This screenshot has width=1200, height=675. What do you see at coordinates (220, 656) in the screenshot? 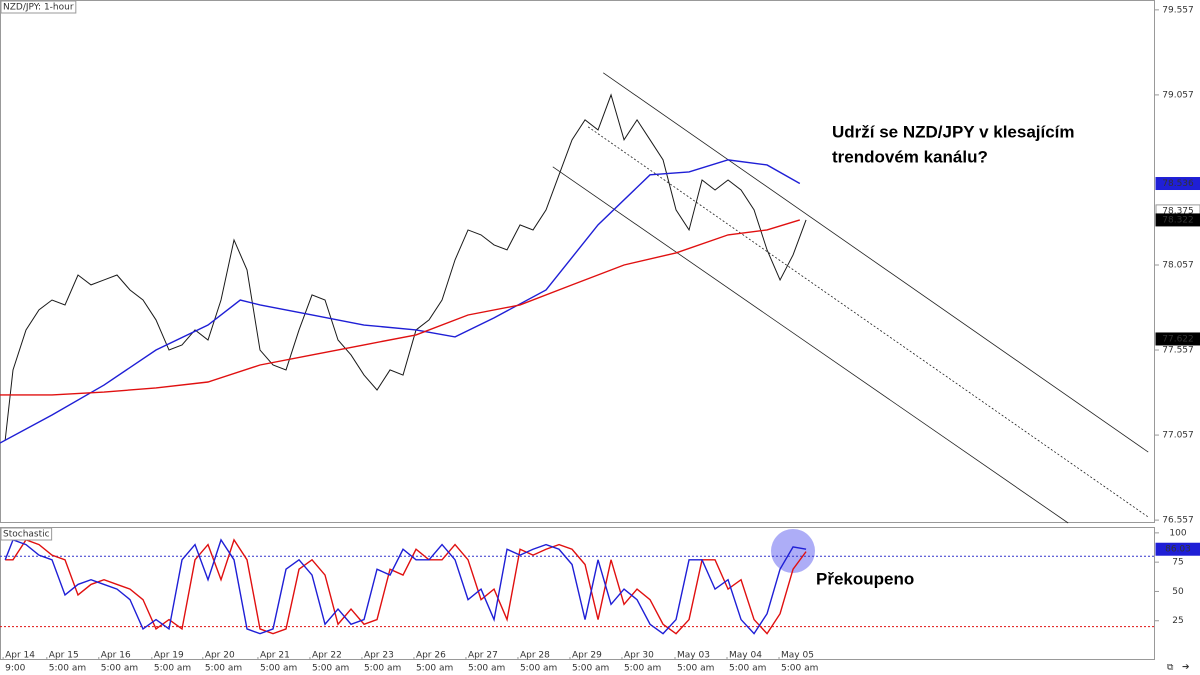
I see `x-tick-label: Apr 20` at bounding box center [220, 656].